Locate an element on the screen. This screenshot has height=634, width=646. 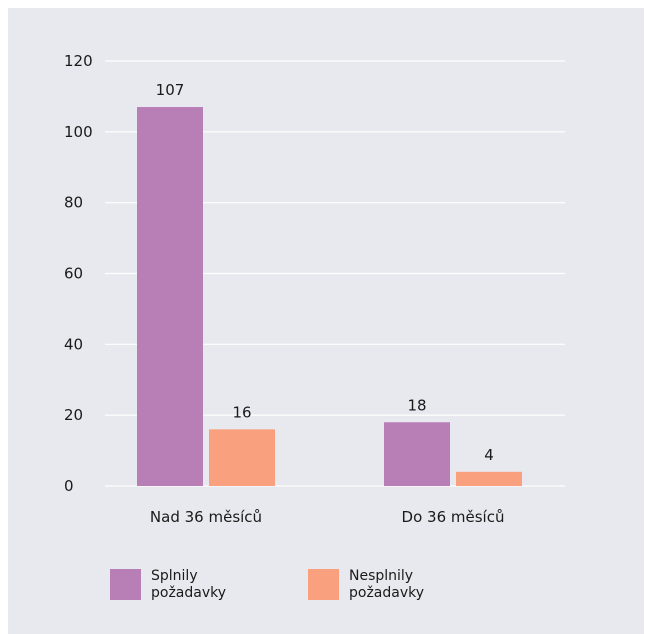
y-tick-label-40: 40 is located at coordinates (73, 344).